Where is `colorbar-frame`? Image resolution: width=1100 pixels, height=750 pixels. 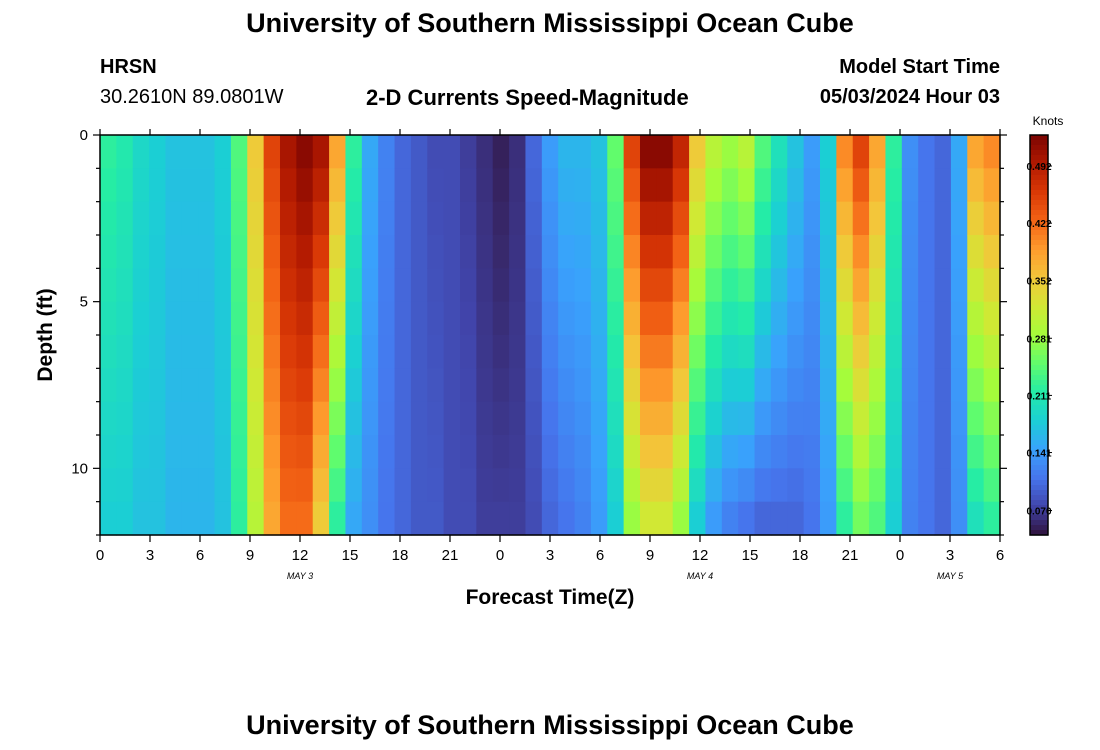 colorbar-frame is located at coordinates (1039, 335).